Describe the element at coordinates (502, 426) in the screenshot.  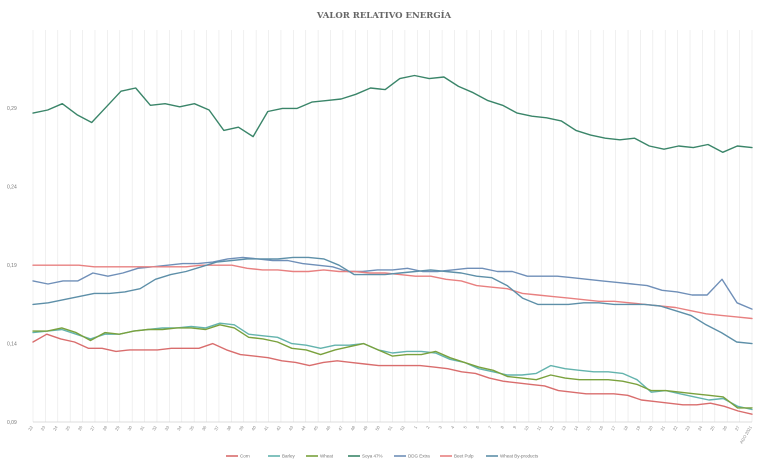
I see `x-tick-label: 8` at that location.